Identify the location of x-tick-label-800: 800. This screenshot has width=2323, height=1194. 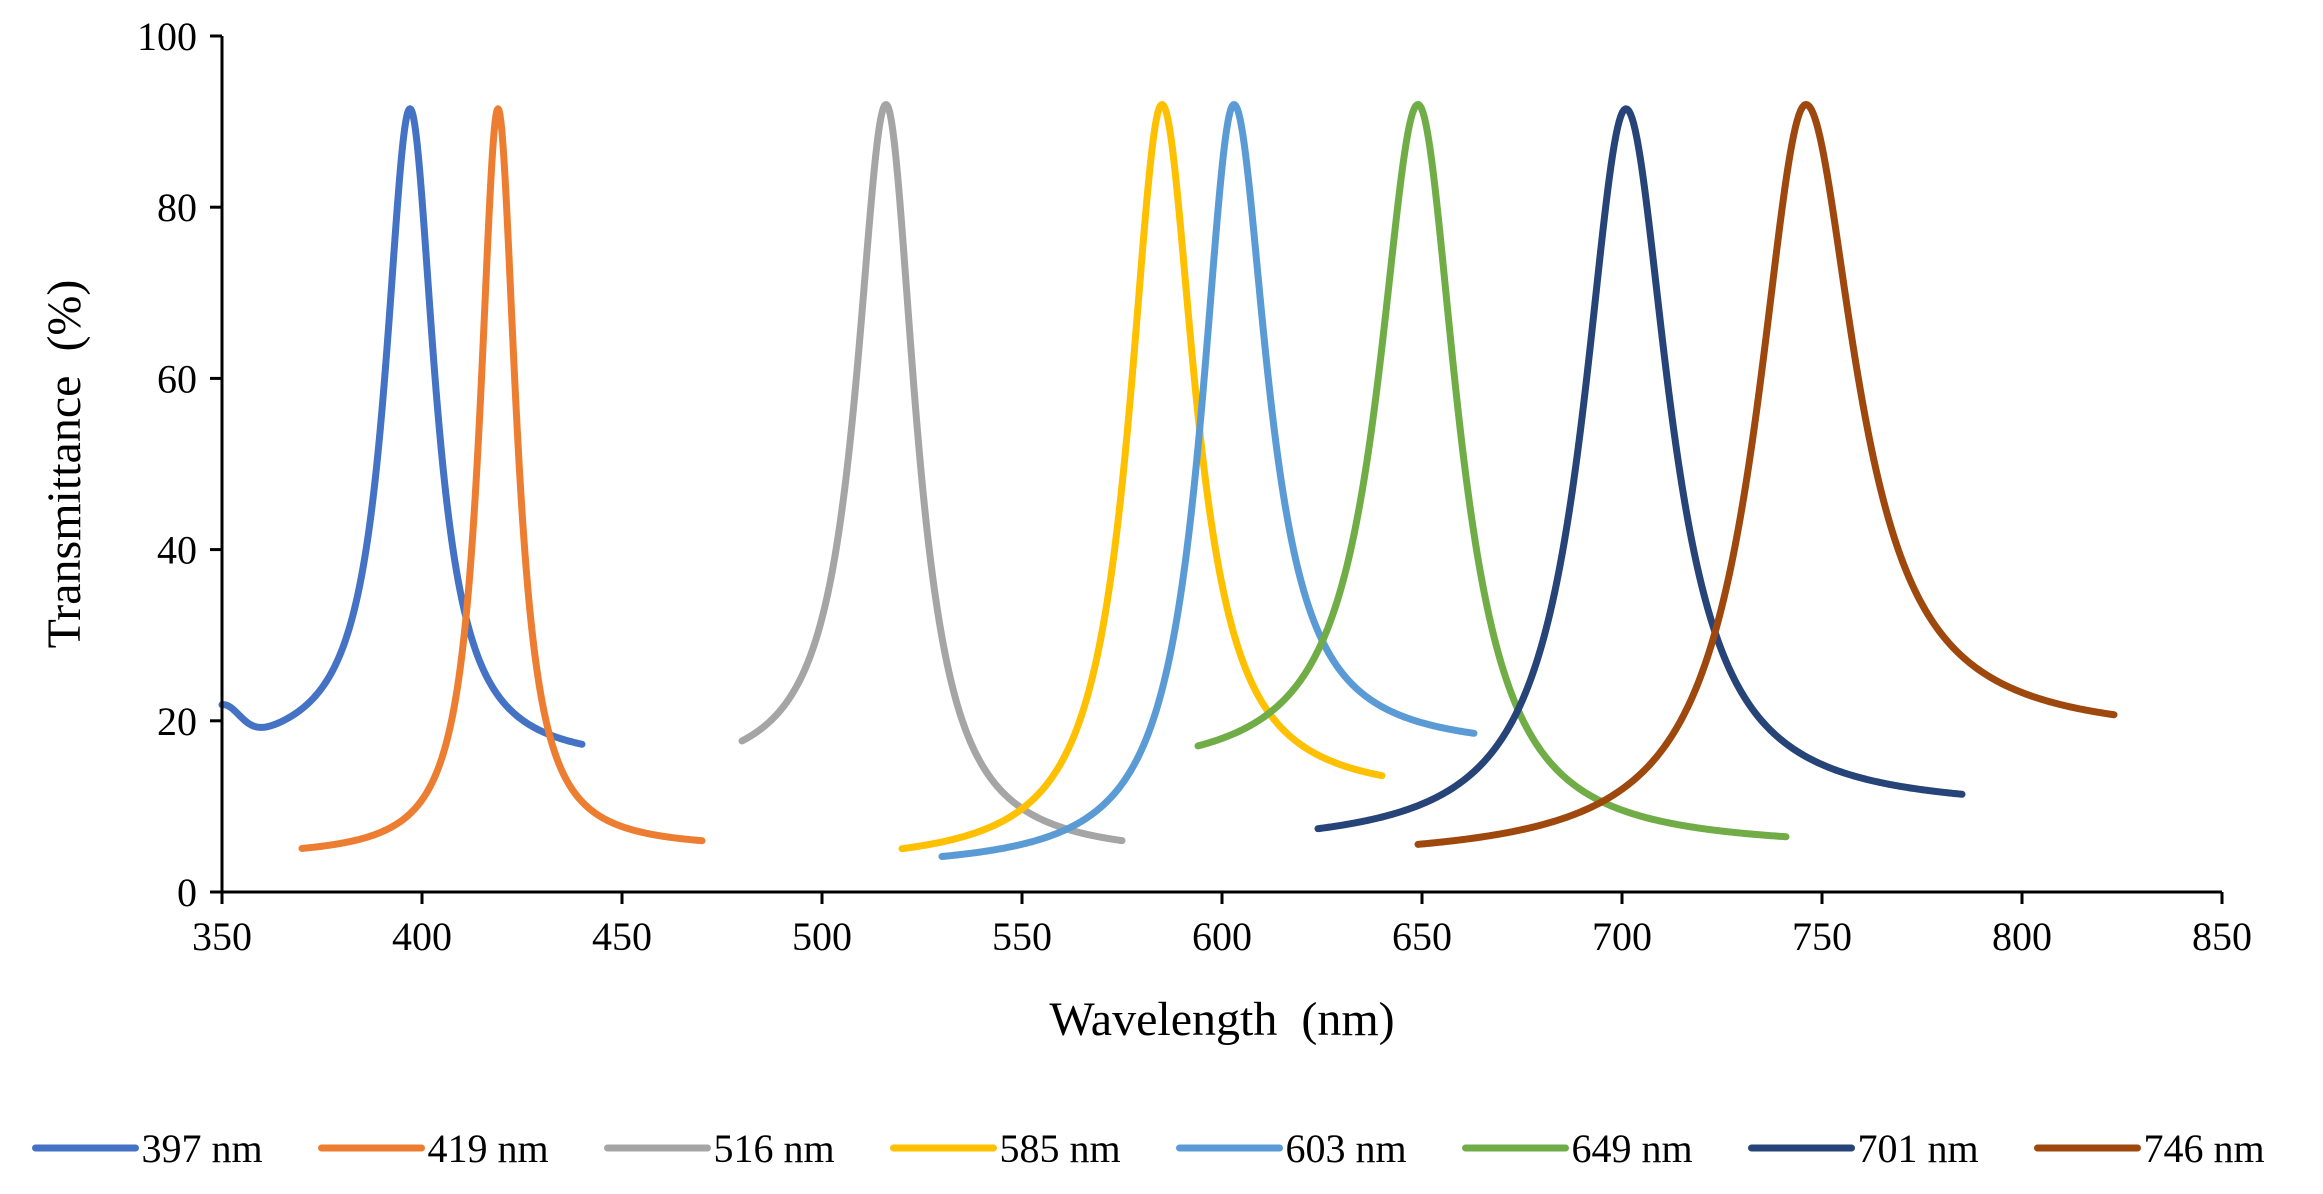
(2022, 936).